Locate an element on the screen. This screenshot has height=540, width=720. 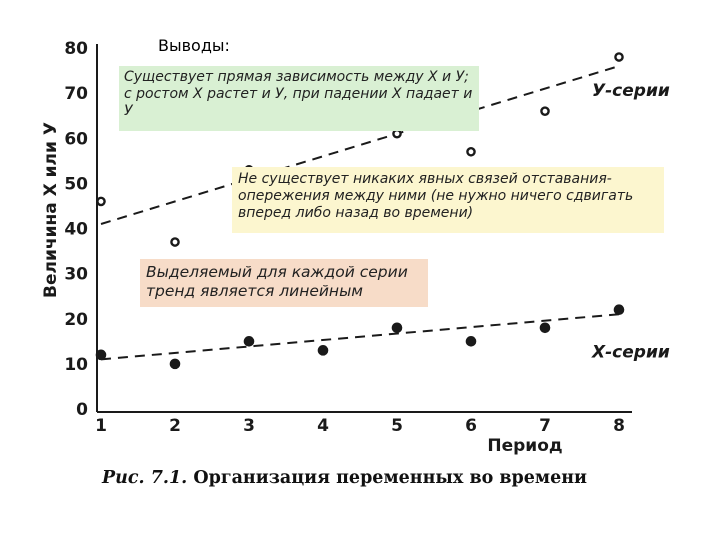
y-tick-label: 40 is located at coordinates (76, 230).